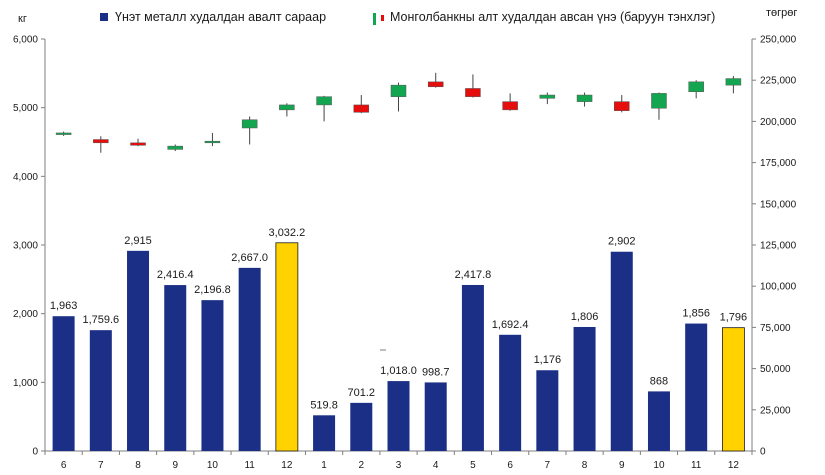 Image resolution: width=825 pixels, height=475 pixels. What do you see at coordinates (436, 465) in the screenshot?
I see `x-axis-tick-label: 4` at bounding box center [436, 465].